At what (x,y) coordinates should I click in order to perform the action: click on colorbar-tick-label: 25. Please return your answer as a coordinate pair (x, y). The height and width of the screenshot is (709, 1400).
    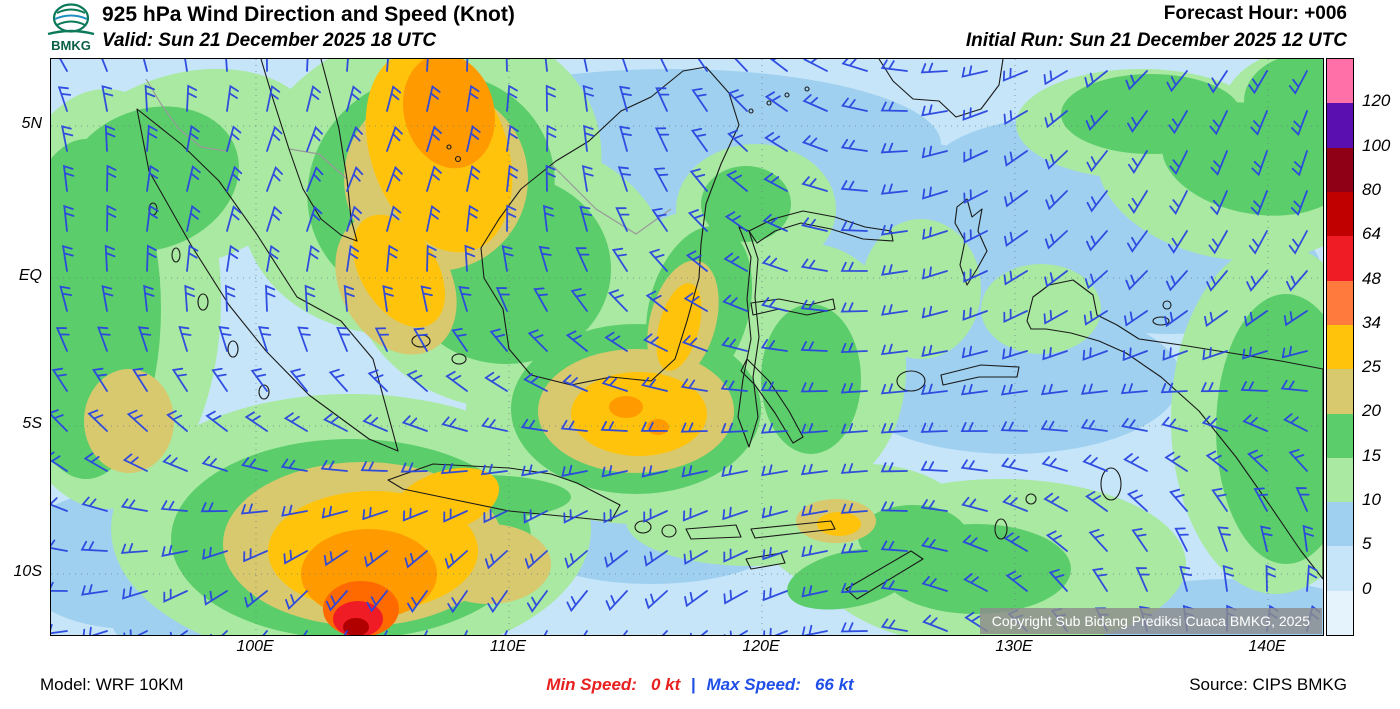
    Looking at the image, I should click on (1371, 367).